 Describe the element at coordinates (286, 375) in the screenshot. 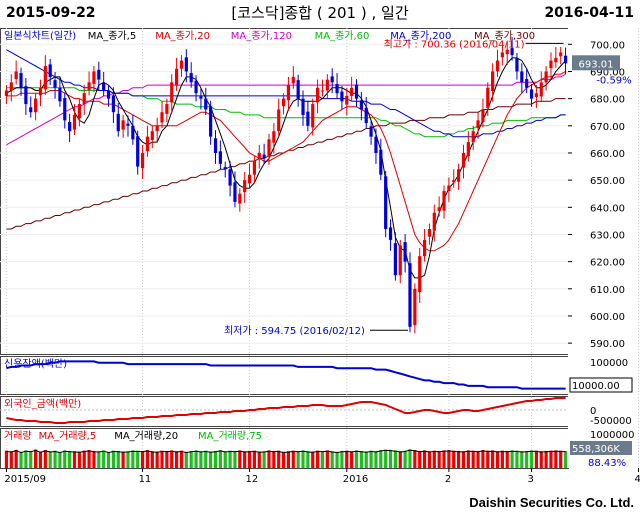

I see `credit-balance-line` at that location.